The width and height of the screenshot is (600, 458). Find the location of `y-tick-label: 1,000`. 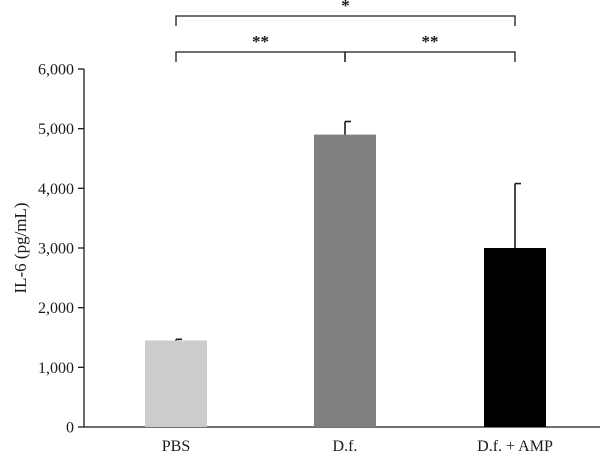

y-tick-label: 1,000 is located at coordinates (56, 368).